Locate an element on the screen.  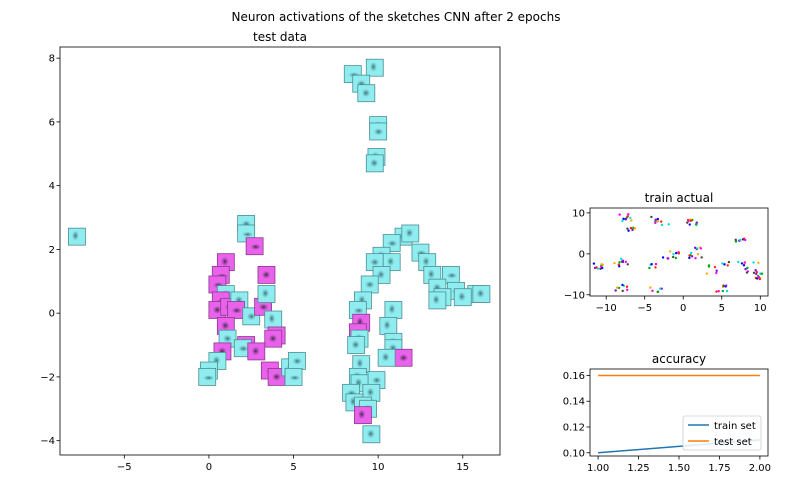
test-data-xtick-label: 15 is located at coordinates (462, 467).